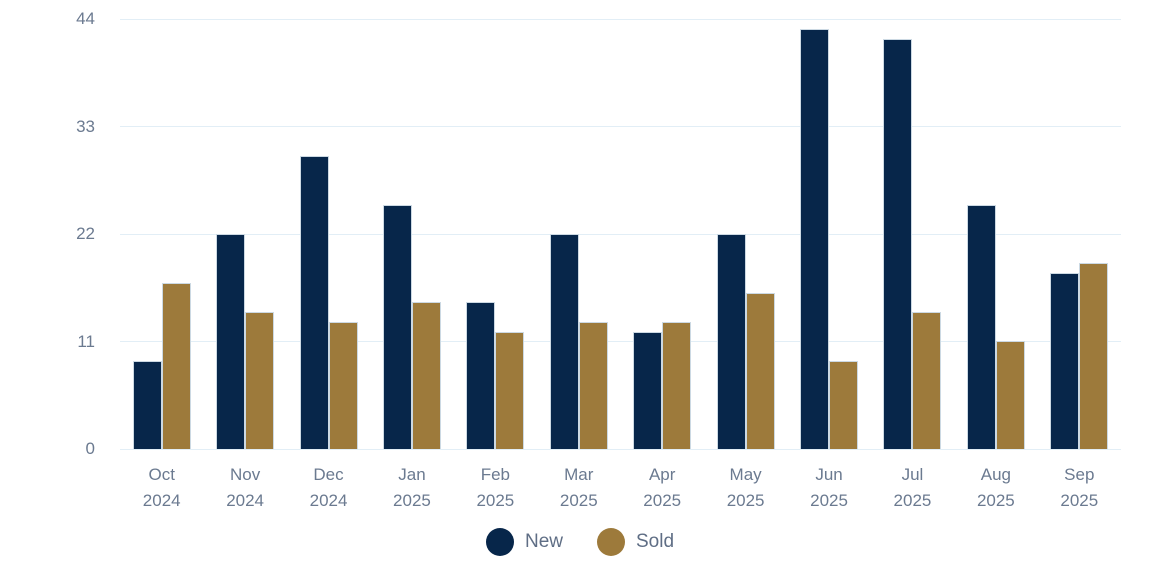 This screenshot has height=580, width=1160. I want to click on x-axis-tick-label-dec-2024: Dec 2024, so click(328, 488).